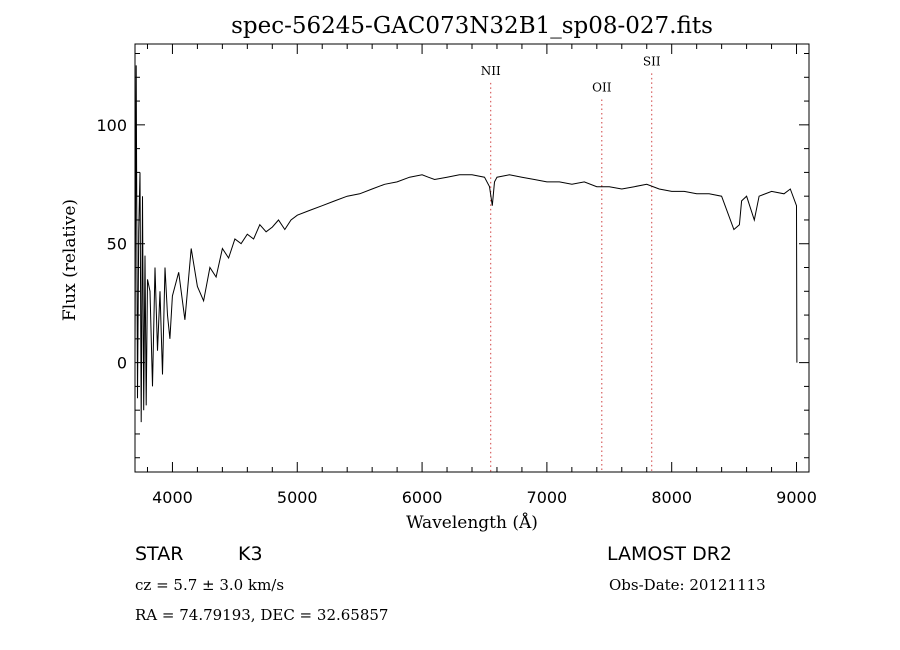 This screenshot has width=900, height=650. What do you see at coordinates (122, 363) in the screenshot?
I see `y-tick-label: 0` at bounding box center [122, 363].